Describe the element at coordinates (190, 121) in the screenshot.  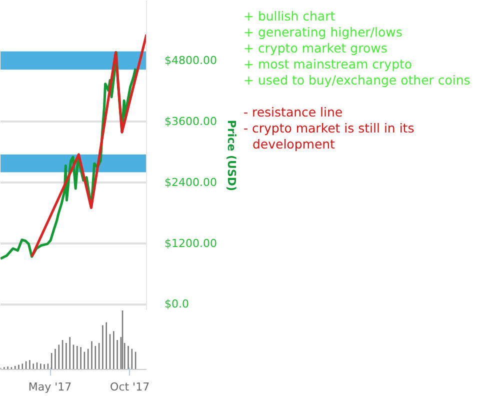
I see `y-tick-label: $3600.00` at that location.